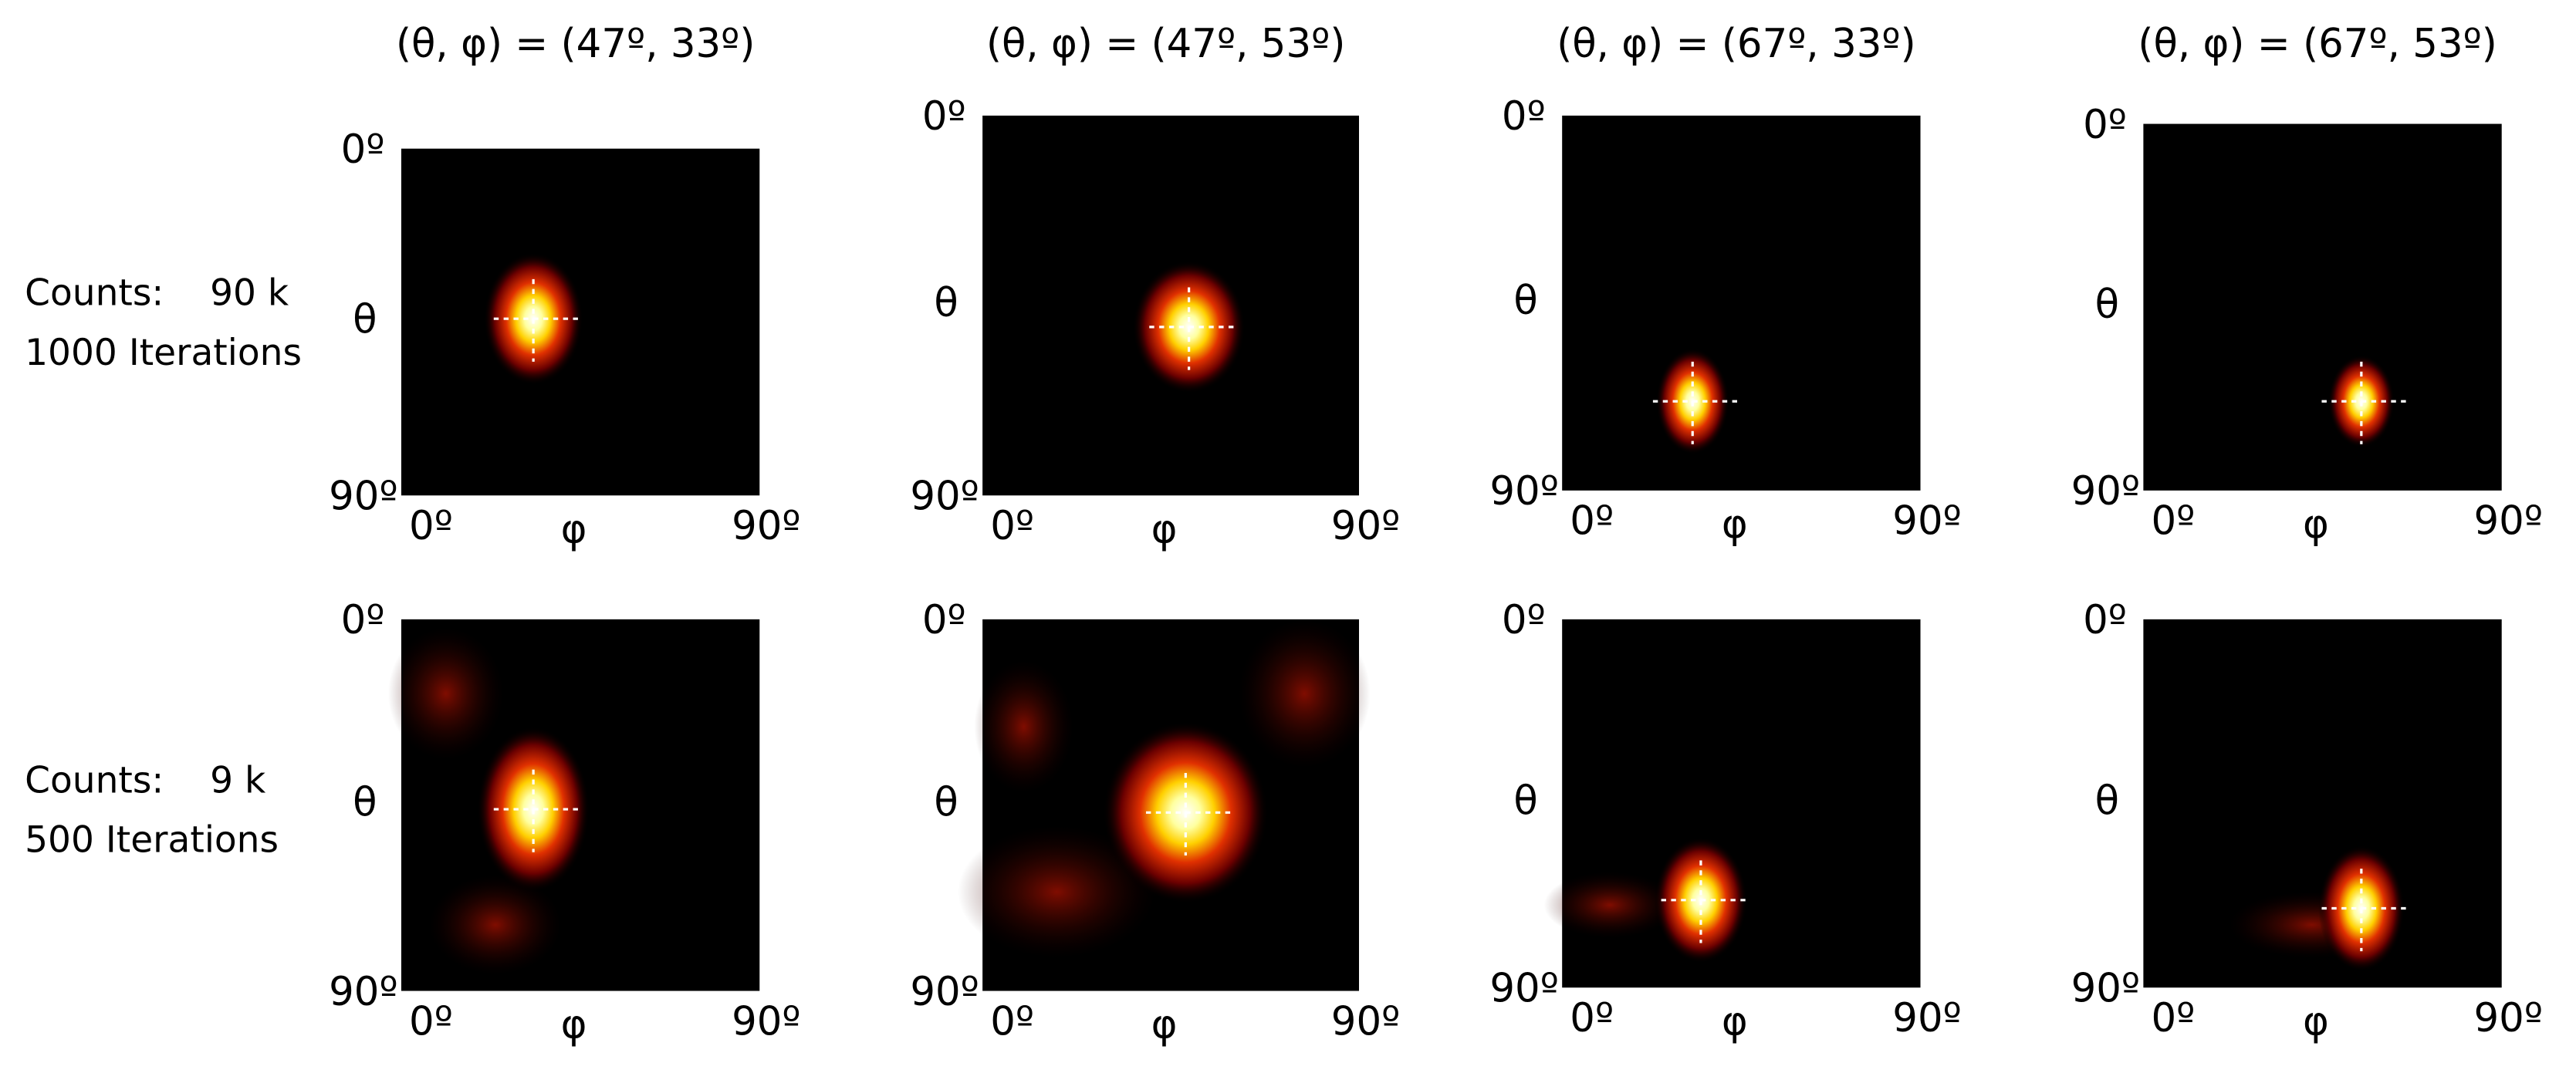 The height and width of the screenshot is (1090, 2576). I want to click on column-title: (θ, φ) = (47º, 33º), so click(575, 44).